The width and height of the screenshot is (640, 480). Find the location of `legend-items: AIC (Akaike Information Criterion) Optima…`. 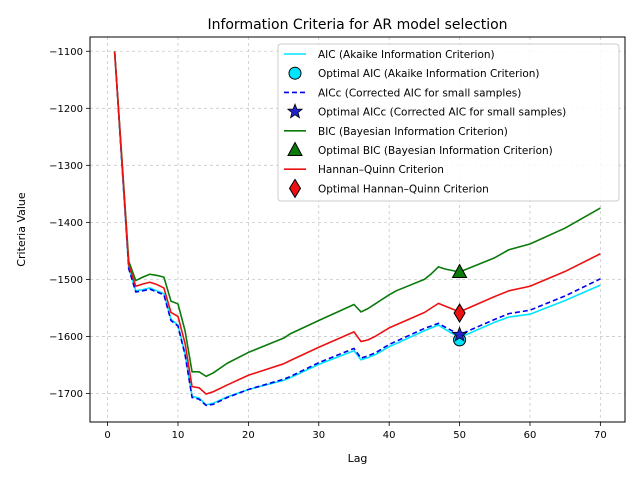

legend-items: AIC (Akaike Information Criterion) Optima… is located at coordinates (425, 124).